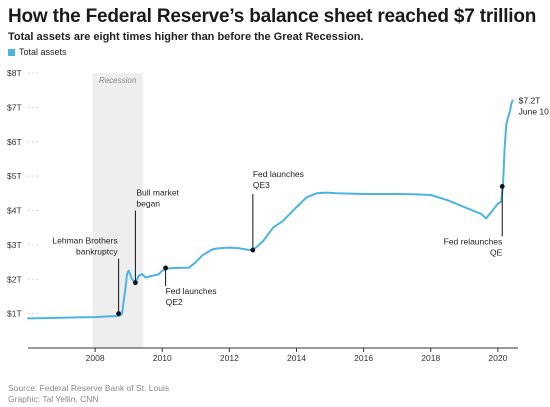 This screenshot has height=407, width=550. Describe the element at coordinates (14, 107) in the screenshot. I see `y-tick-label: $7T` at that location.